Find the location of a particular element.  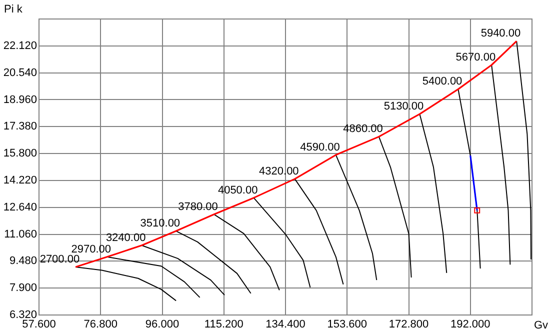

y-axis-title: Pi k is located at coordinates (13, 10).